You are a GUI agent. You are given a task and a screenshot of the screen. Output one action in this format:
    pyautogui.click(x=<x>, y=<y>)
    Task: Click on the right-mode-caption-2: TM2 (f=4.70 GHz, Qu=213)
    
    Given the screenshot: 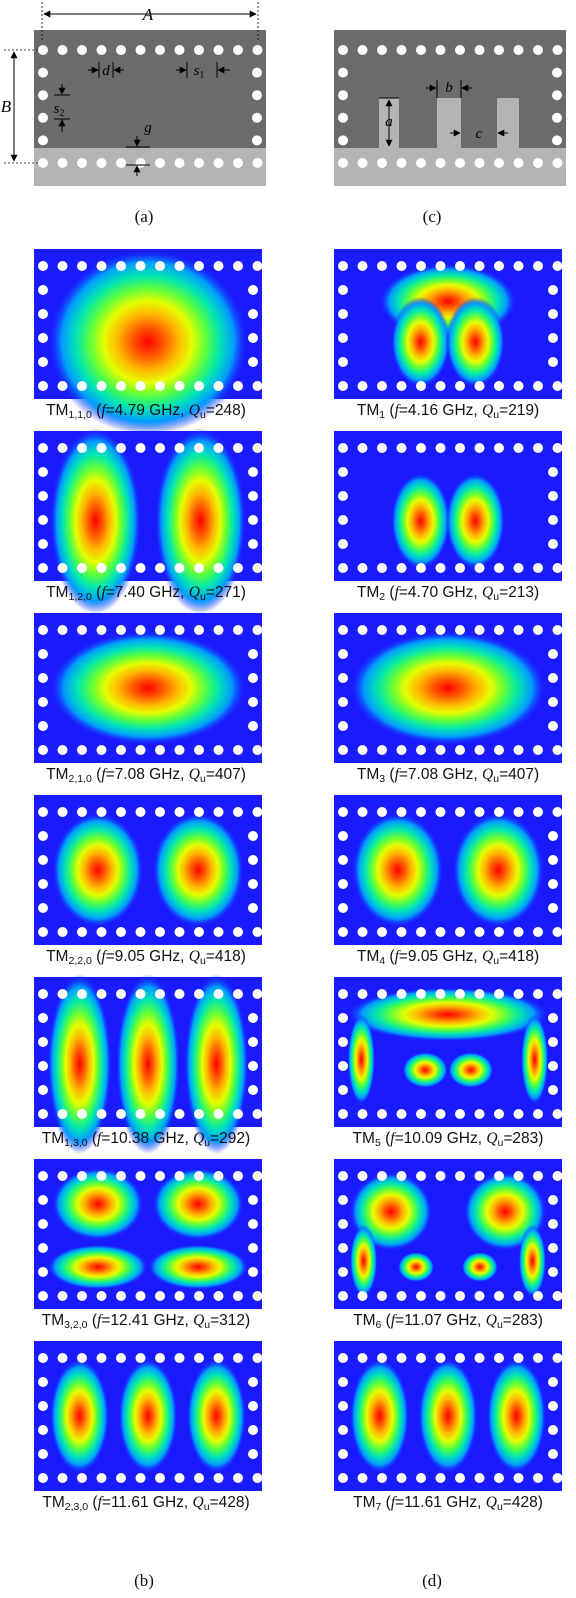 What is the action you would take?
    pyautogui.click(x=448, y=593)
    